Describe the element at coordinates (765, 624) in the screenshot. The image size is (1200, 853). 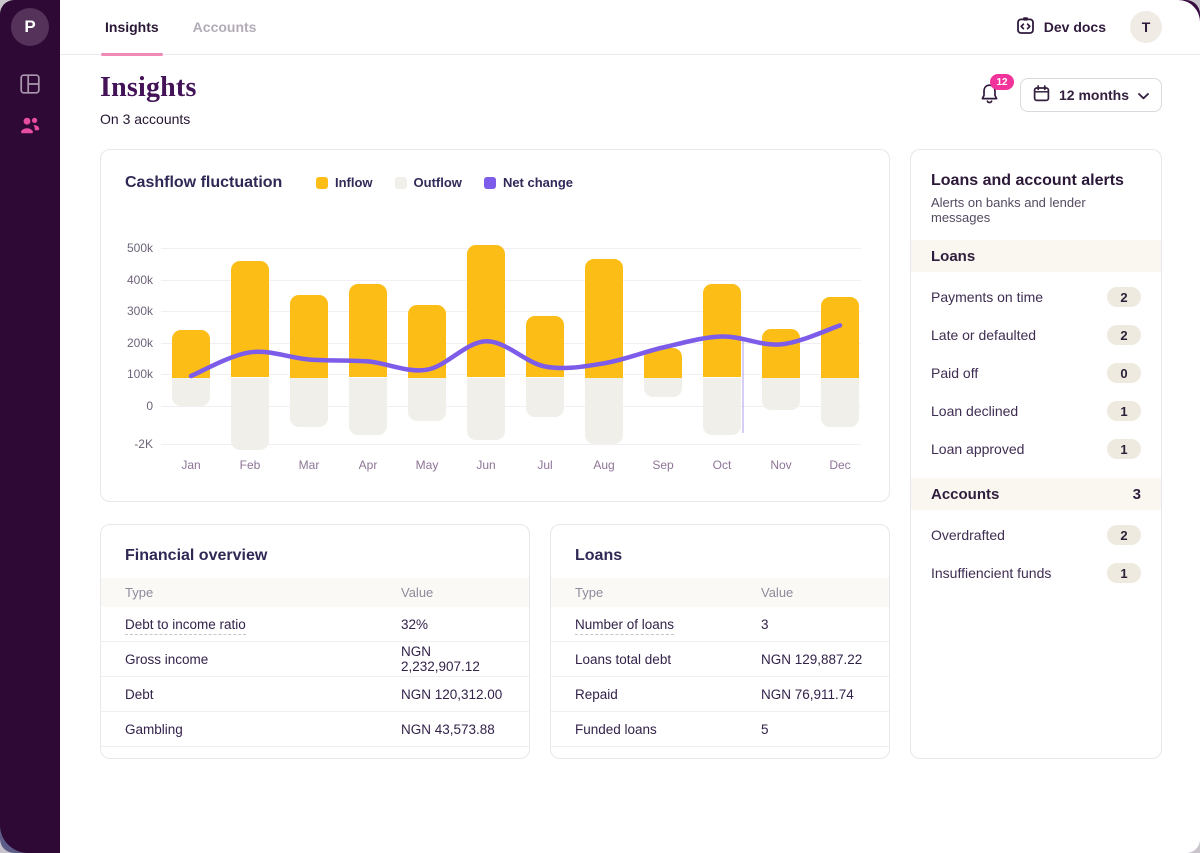
I see `row-value: 3` at that location.